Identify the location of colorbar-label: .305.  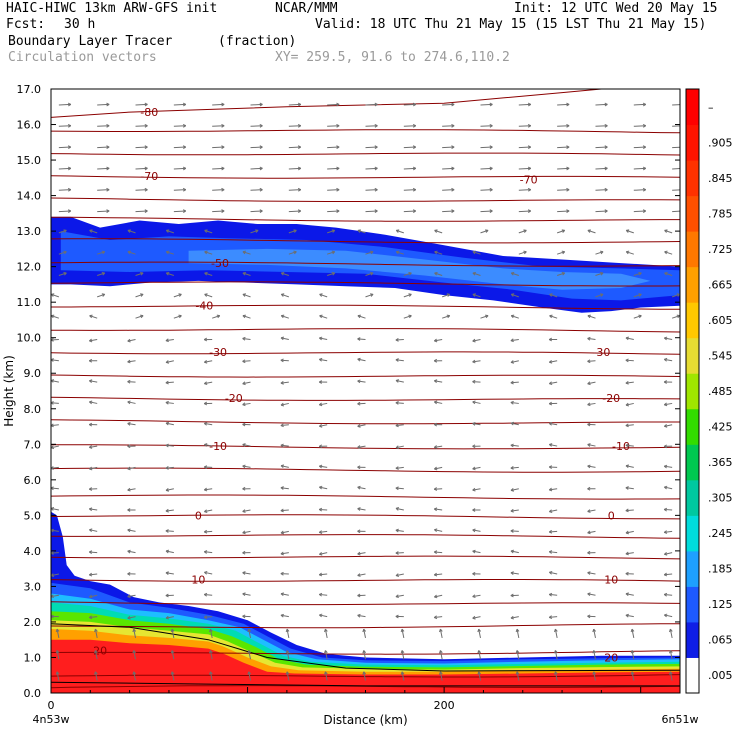
(720, 498).